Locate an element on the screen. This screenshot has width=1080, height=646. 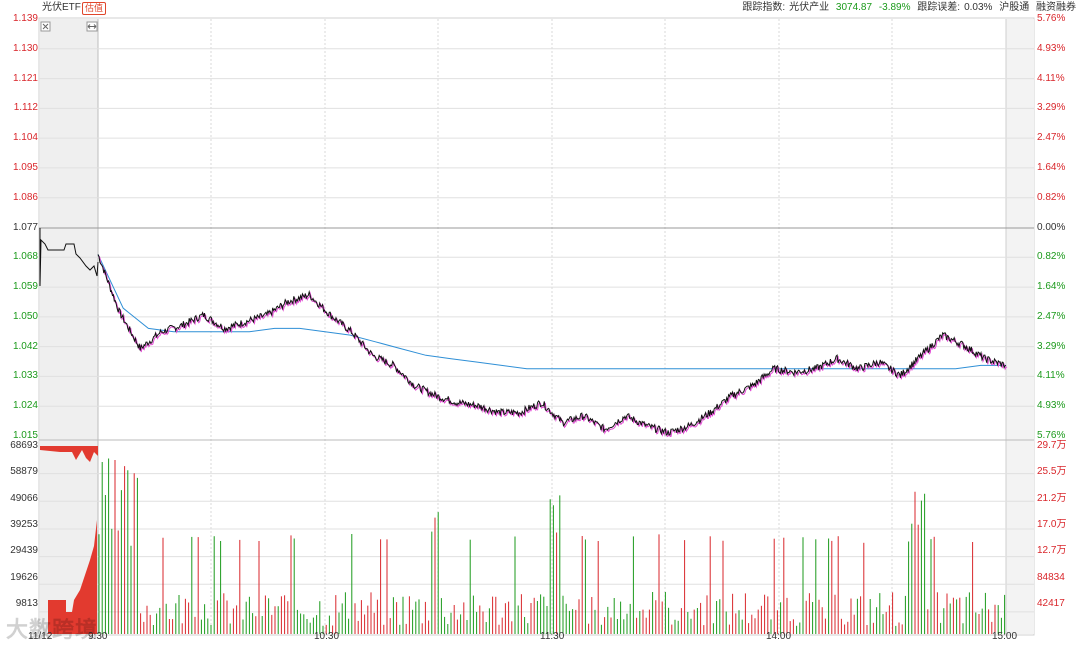
index-change: -3.89% is located at coordinates (894, 7).